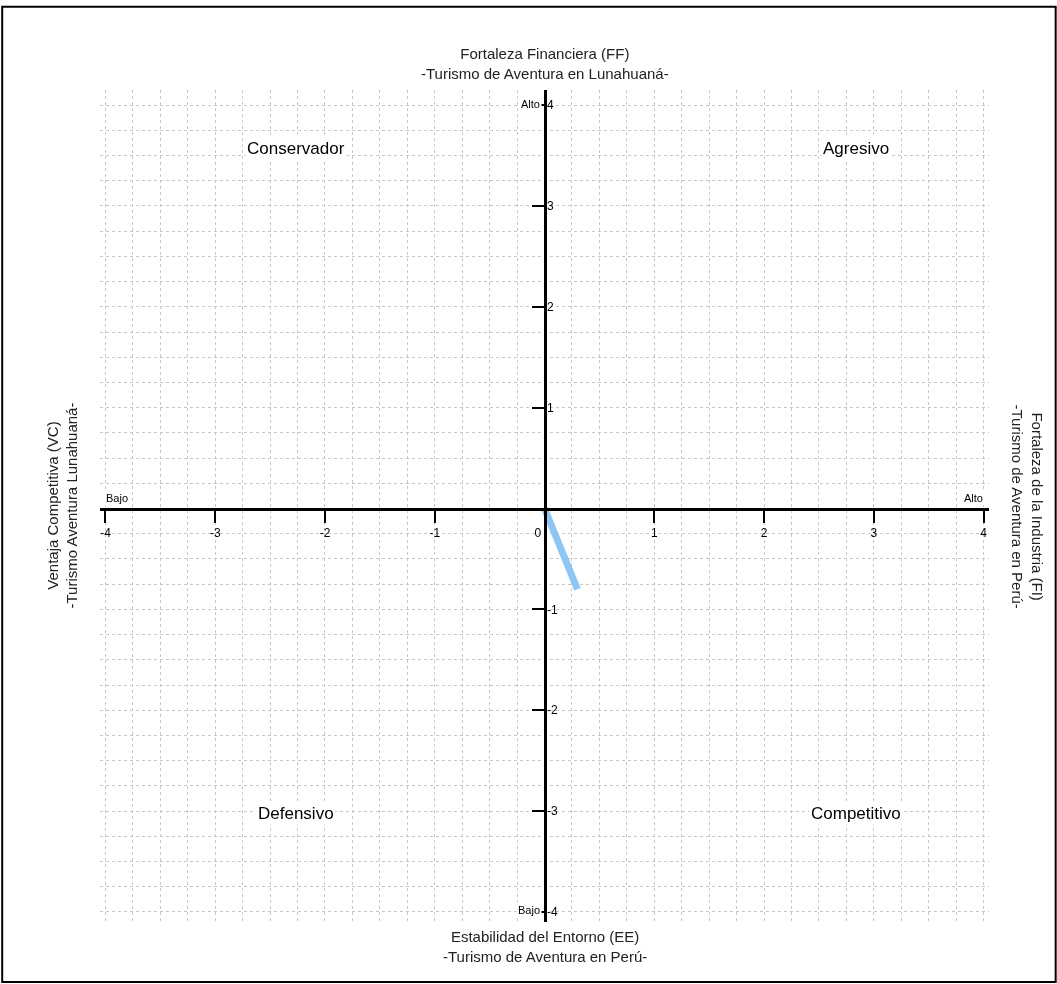 The height and width of the screenshot is (984, 1057). Describe the element at coordinates (551, 407) in the screenshot. I see `y-tick-label: 1` at that location.